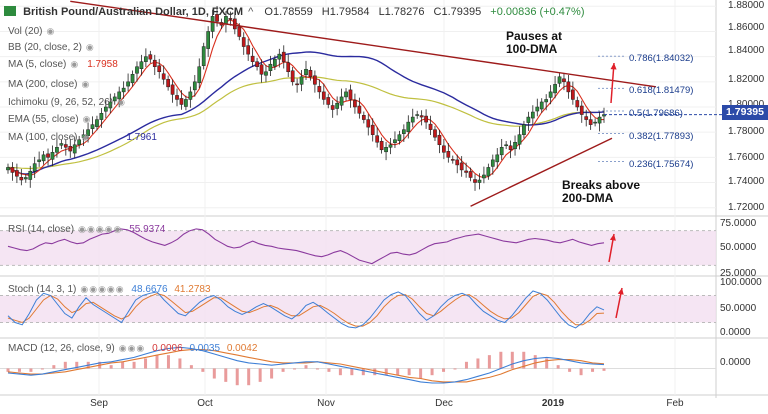 This screenshot has height=414, width=768. I want to click on fib-label-0786: 0.786(1.84032), so click(661, 58).